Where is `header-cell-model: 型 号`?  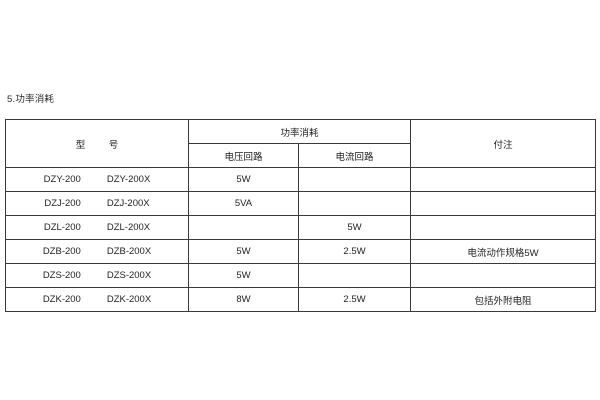
header-cell-model: 型 号 is located at coordinates (97, 143).